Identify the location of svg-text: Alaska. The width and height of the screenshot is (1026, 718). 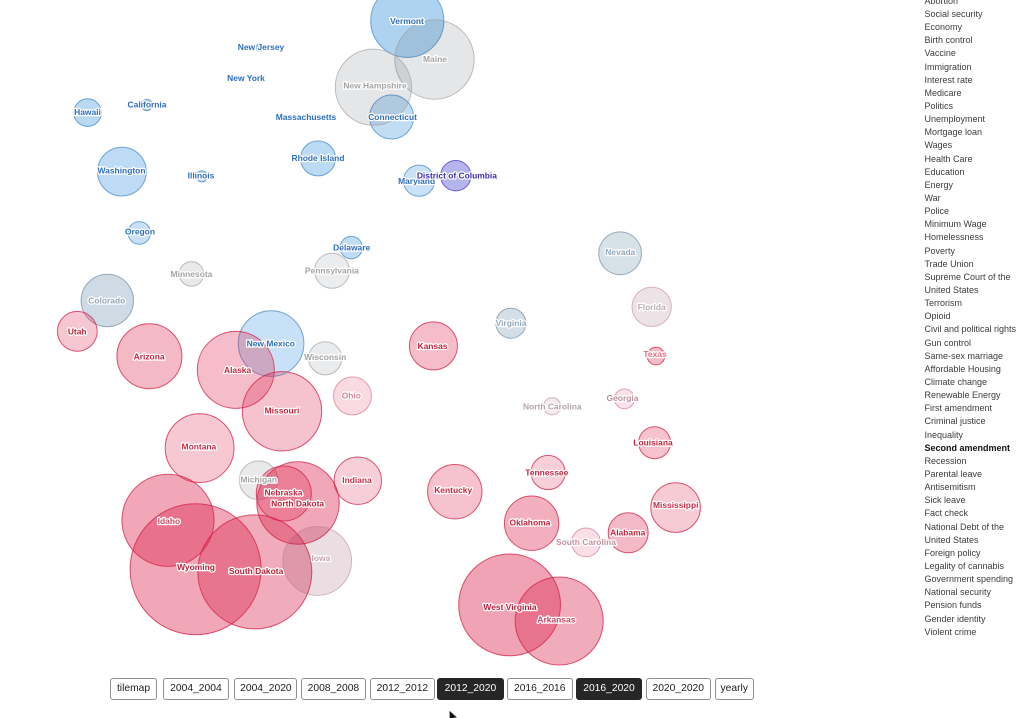
(238, 370).